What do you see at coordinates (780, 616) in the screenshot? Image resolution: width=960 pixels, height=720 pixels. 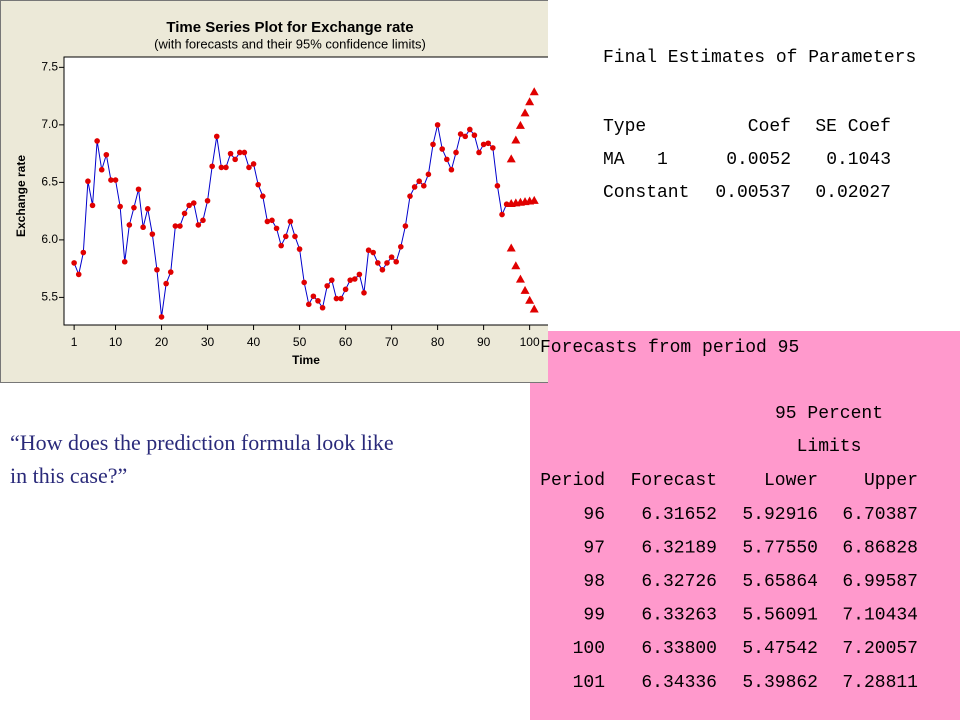 I see `table-cell: 5.56091` at bounding box center [780, 616].